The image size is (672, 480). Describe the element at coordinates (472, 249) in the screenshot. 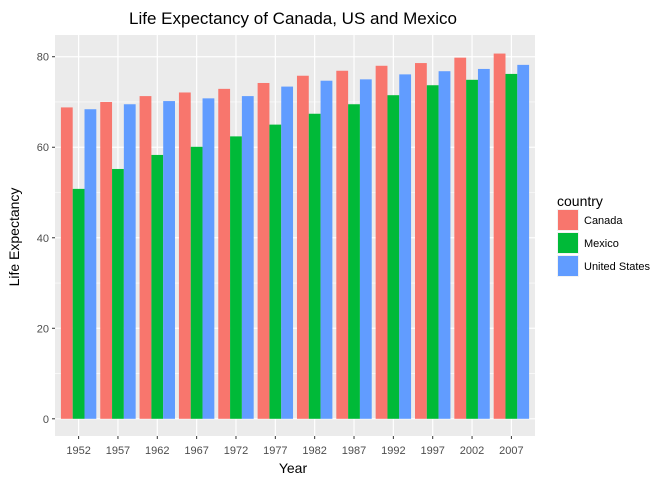

I see `bar-mexico-2002` at that location.